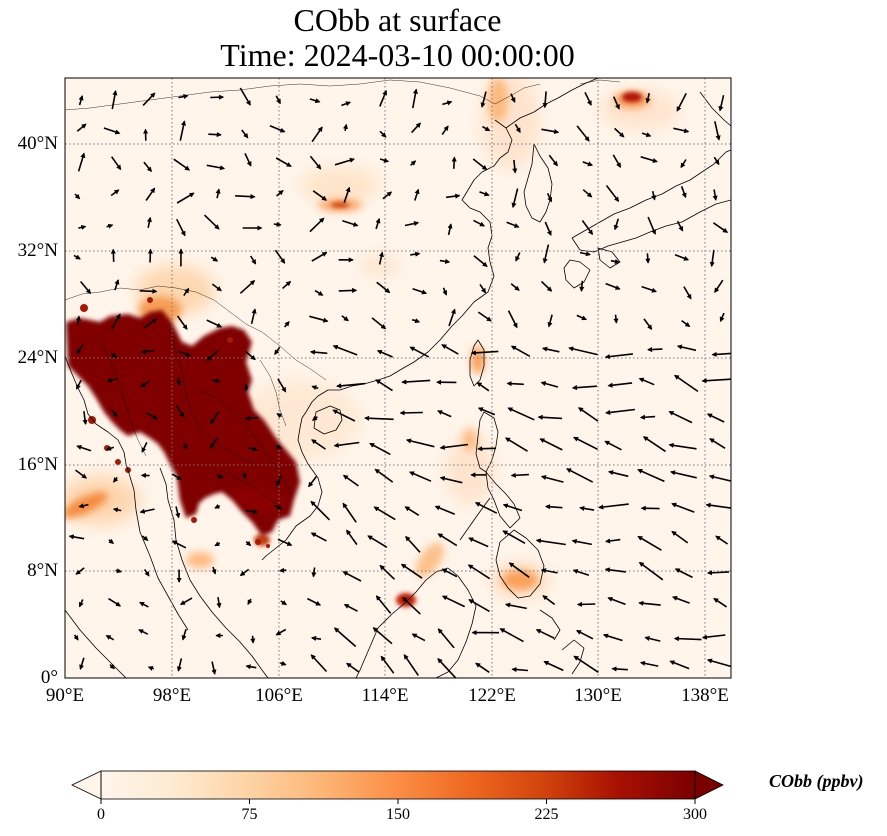 The image size is (887, 836). I want to click on lon-tick-114e: 114°E, so click(385, 695).